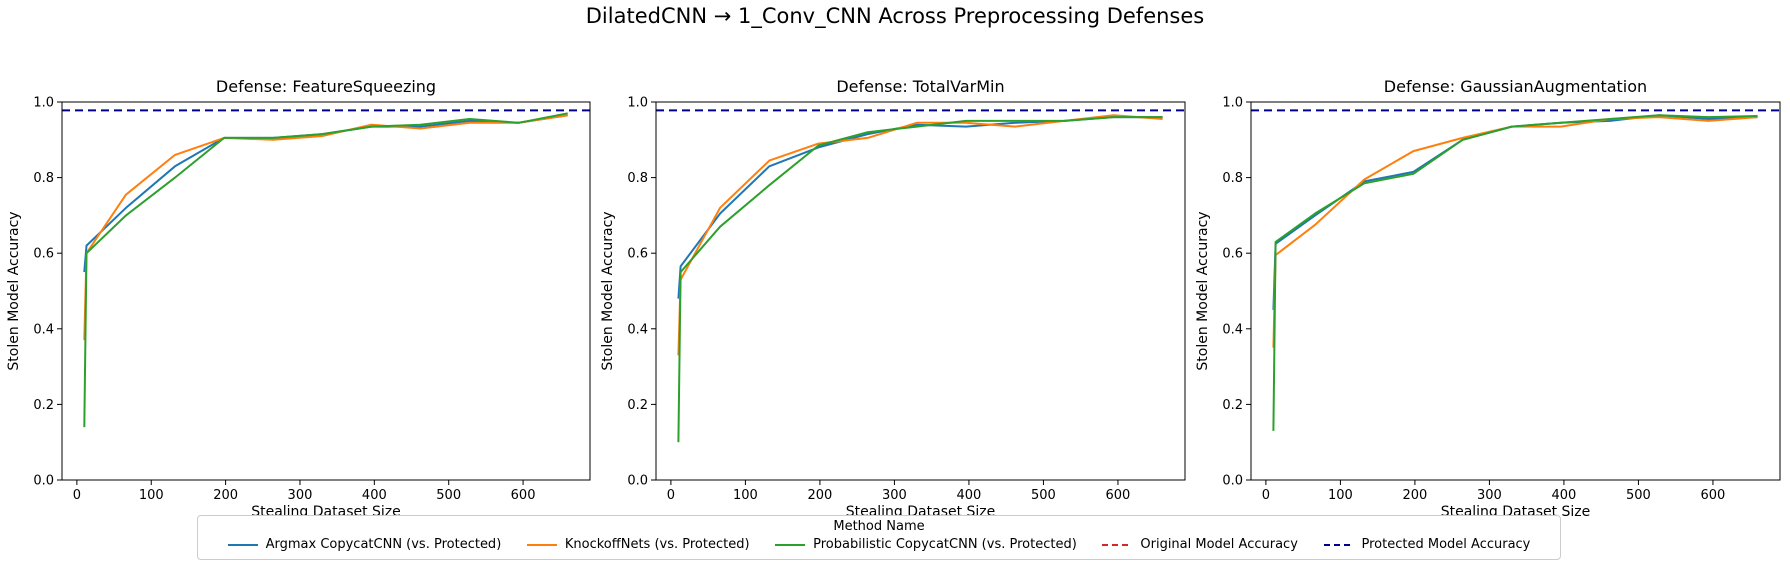 The height and width of the screenshot is (571, 1790). What do you see at coordinates (541, 544) in the screenshot?
I see `legend-swatch-knockoff` at bounding box center [541, 544].